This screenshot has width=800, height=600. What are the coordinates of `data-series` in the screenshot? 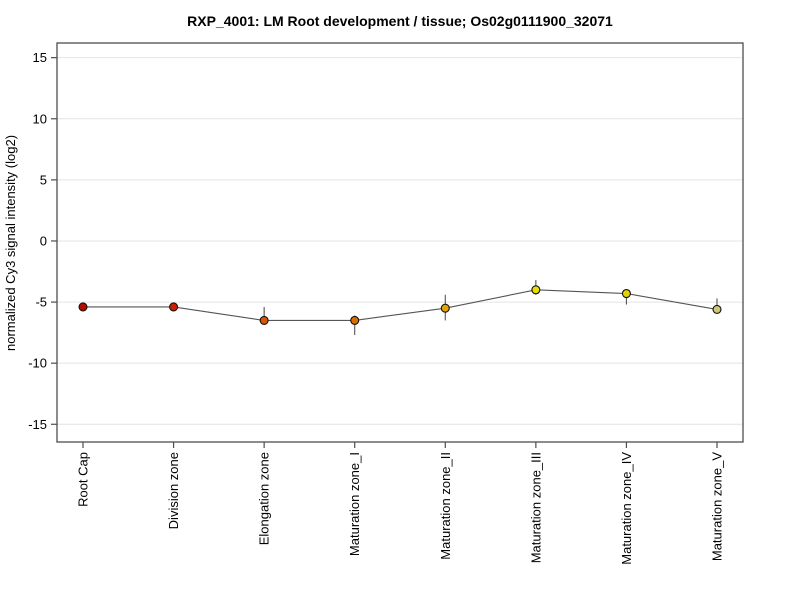 It's located at (400, 308).